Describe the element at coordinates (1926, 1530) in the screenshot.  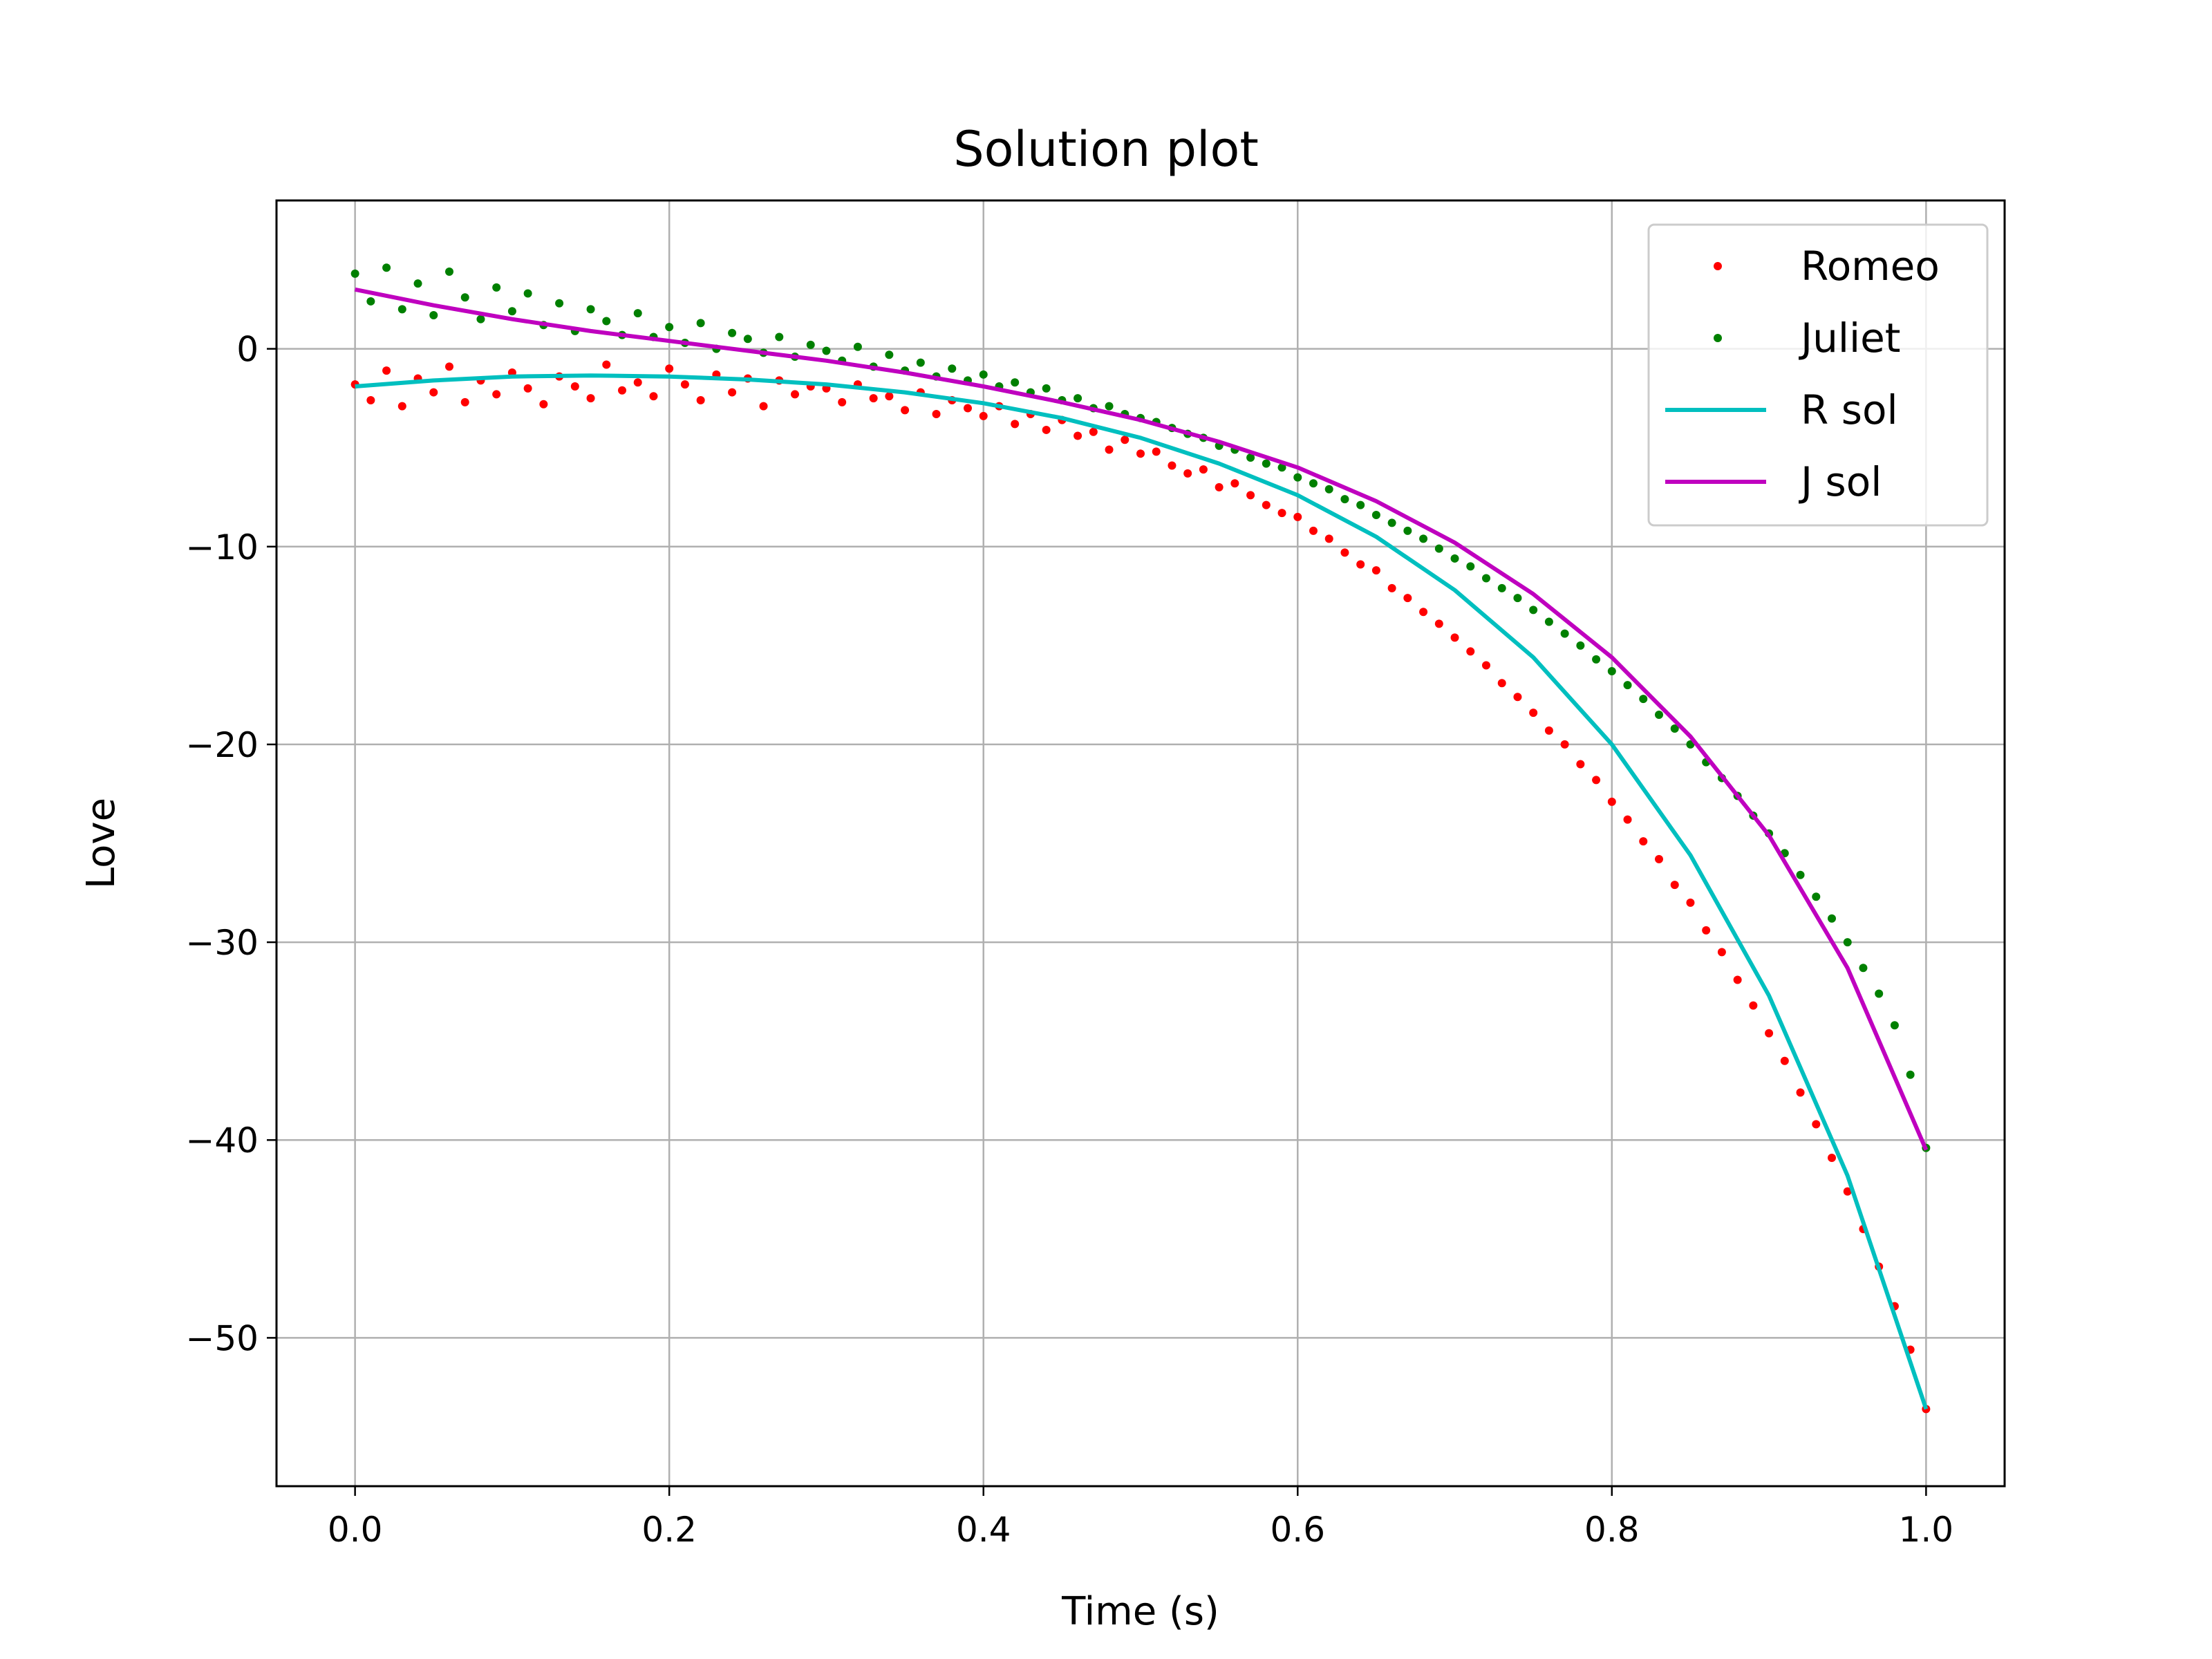
I see `x-tick-label: 1.0` at that location.